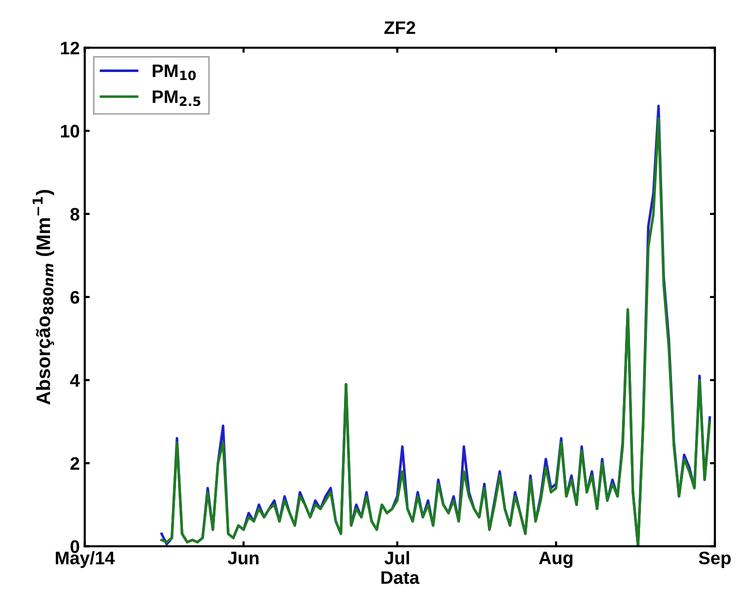 The width and height of the screenshot is (737, 597). I want to click on x-tick-label: Jun, so click(243, 558).